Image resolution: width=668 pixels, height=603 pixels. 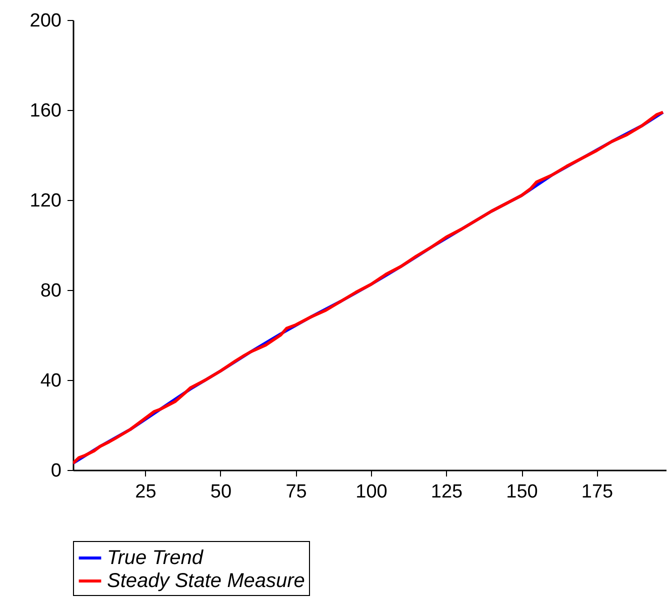 What do you see at coordinates (51, 291) in the screenshot?
I see `y-tick-label: 80` at bounding box center [51, 291].